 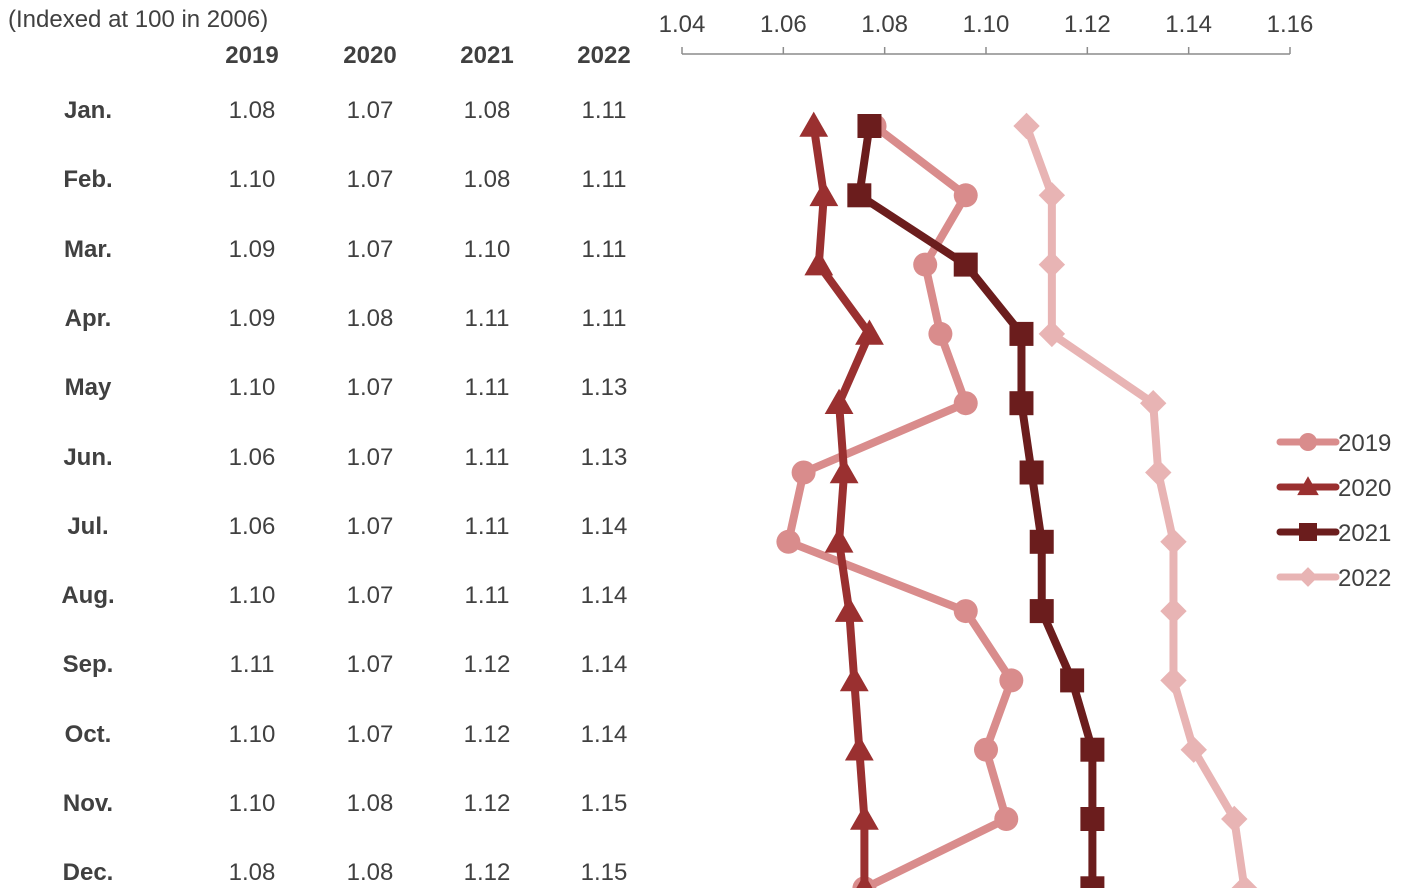 What do you see at coordinates (884, 24) in the screenshot?
I see `x-tick-label: 1.08` at bounding box center [884, 24].